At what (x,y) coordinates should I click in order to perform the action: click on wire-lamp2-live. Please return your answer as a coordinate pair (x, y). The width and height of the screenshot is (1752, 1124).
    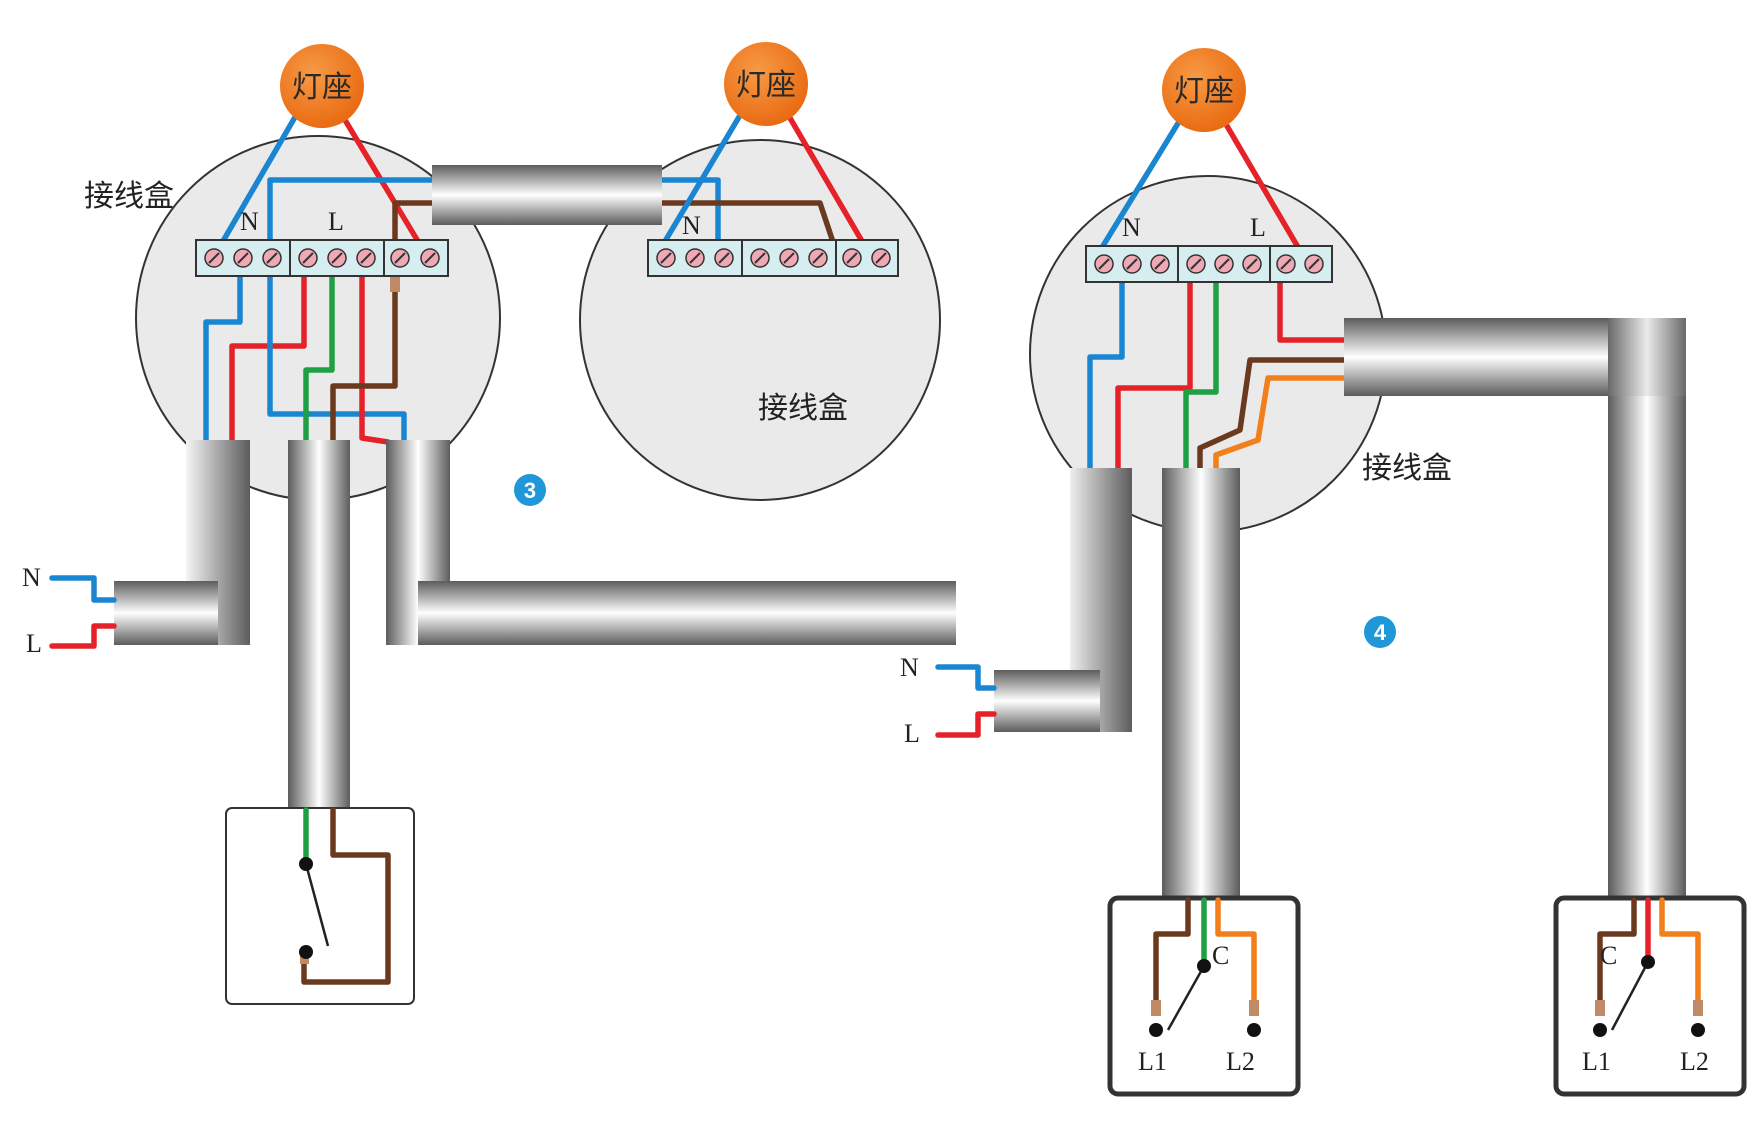
    Looking at the image, I should click on (828, 183).